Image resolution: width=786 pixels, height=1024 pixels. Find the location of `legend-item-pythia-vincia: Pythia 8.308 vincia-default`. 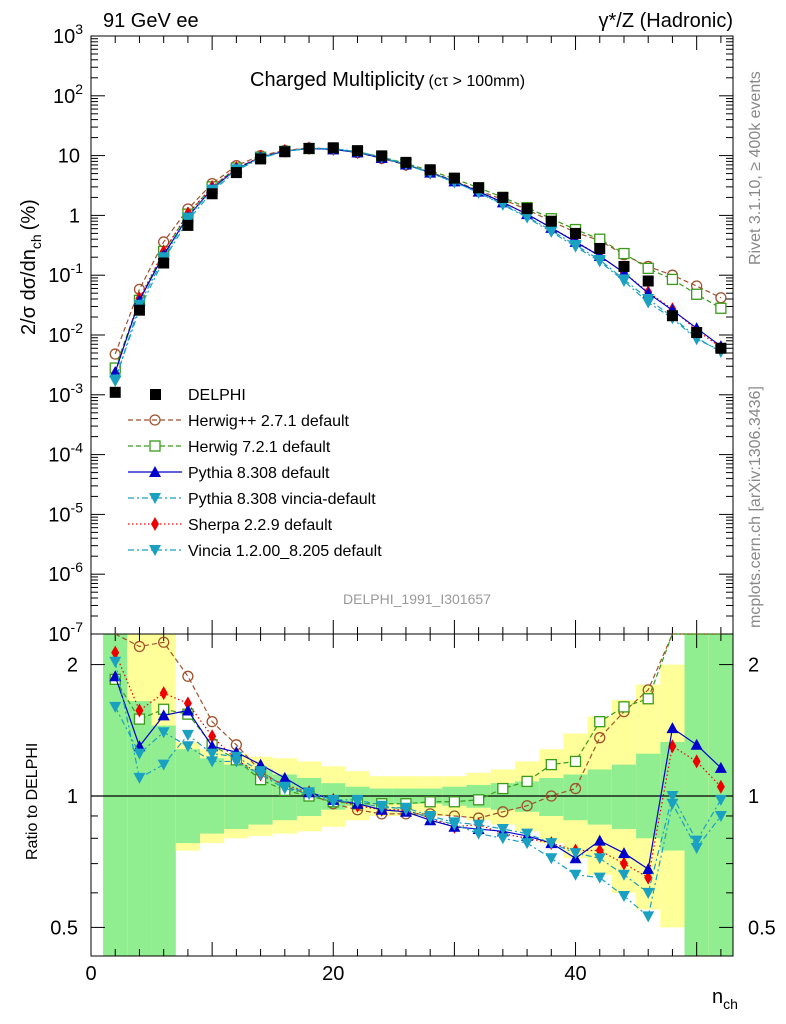

legend-item-pythia-vincia: Pythia 8.308 vincia-default is located at coordinates (252, 499).